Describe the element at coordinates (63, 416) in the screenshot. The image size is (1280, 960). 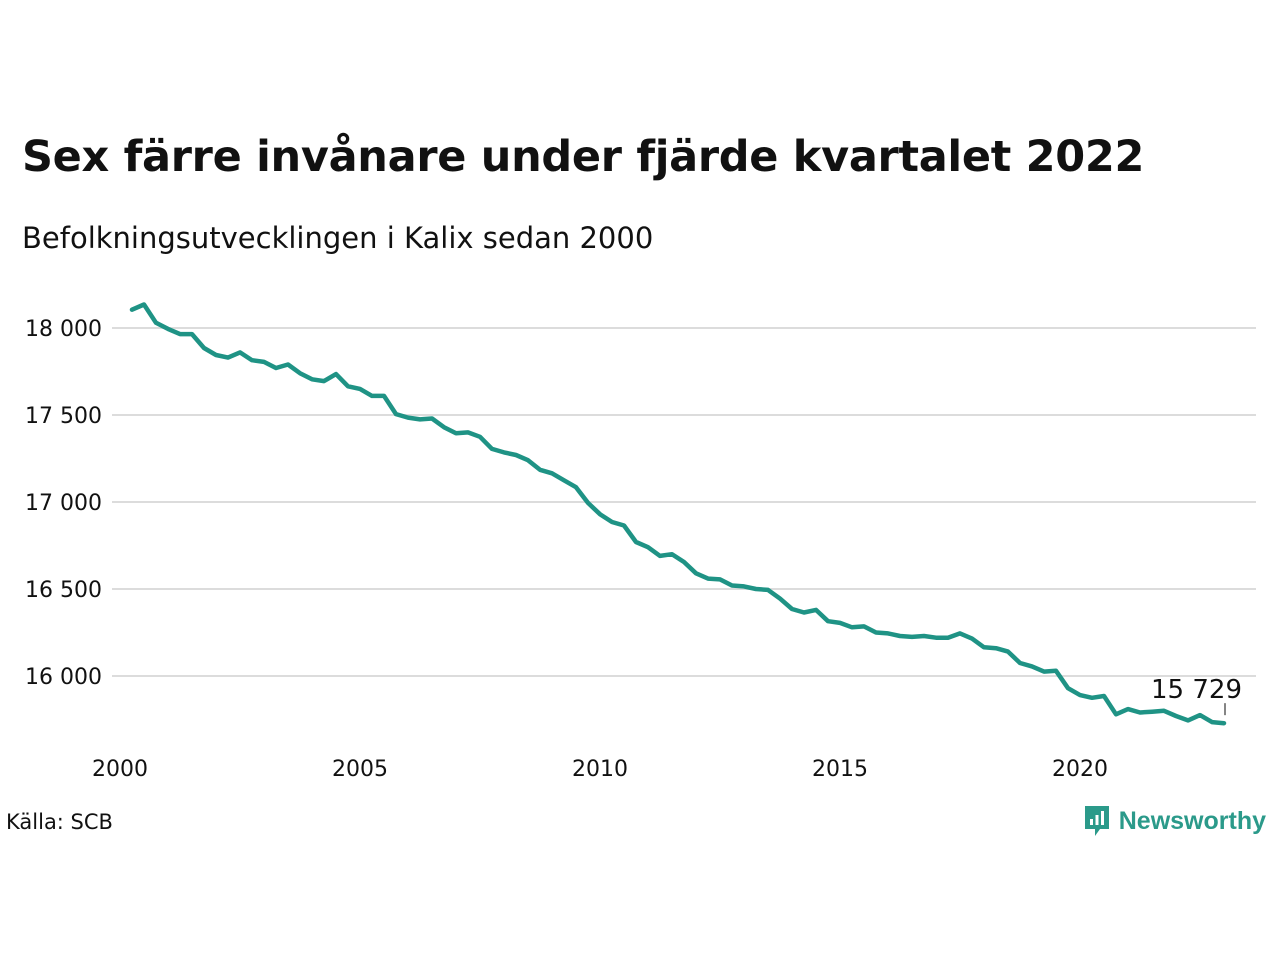
I see `y-tick-label: 17 500` at that location.